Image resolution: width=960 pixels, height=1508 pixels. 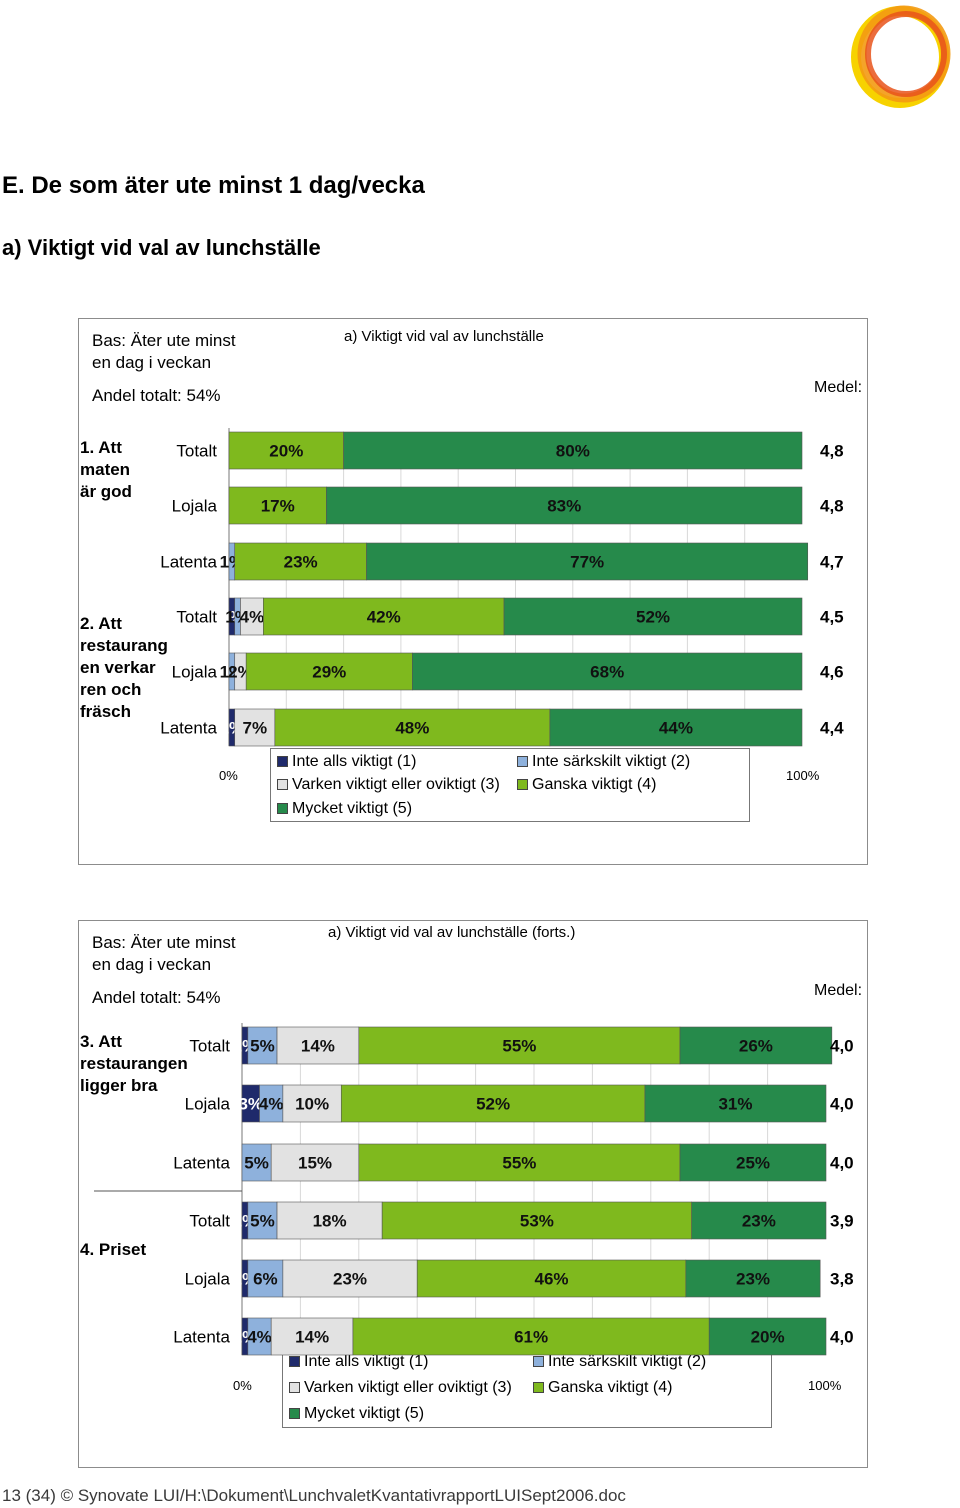 I want to click on medel-value: 4,7, so click(x=832, y=562).